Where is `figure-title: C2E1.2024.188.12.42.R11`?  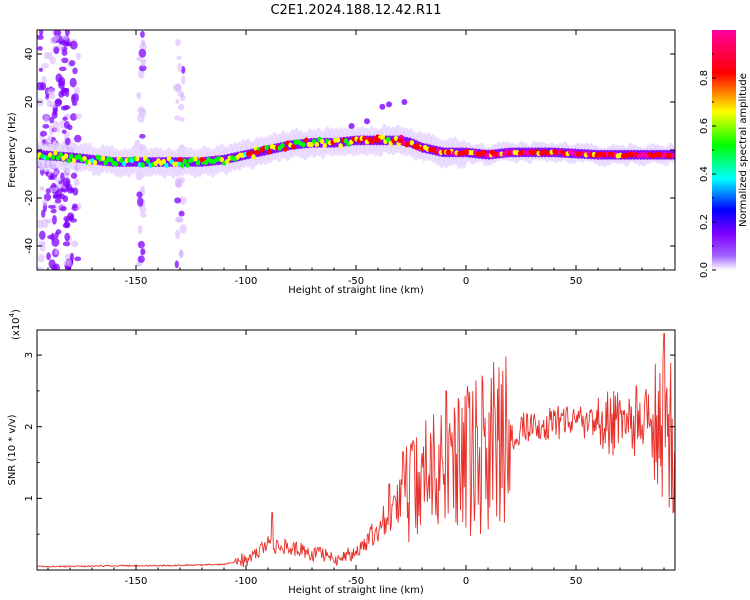 figure-title: C2E1.2024.188.12.42.R11 is located at coordinates (355, 10).